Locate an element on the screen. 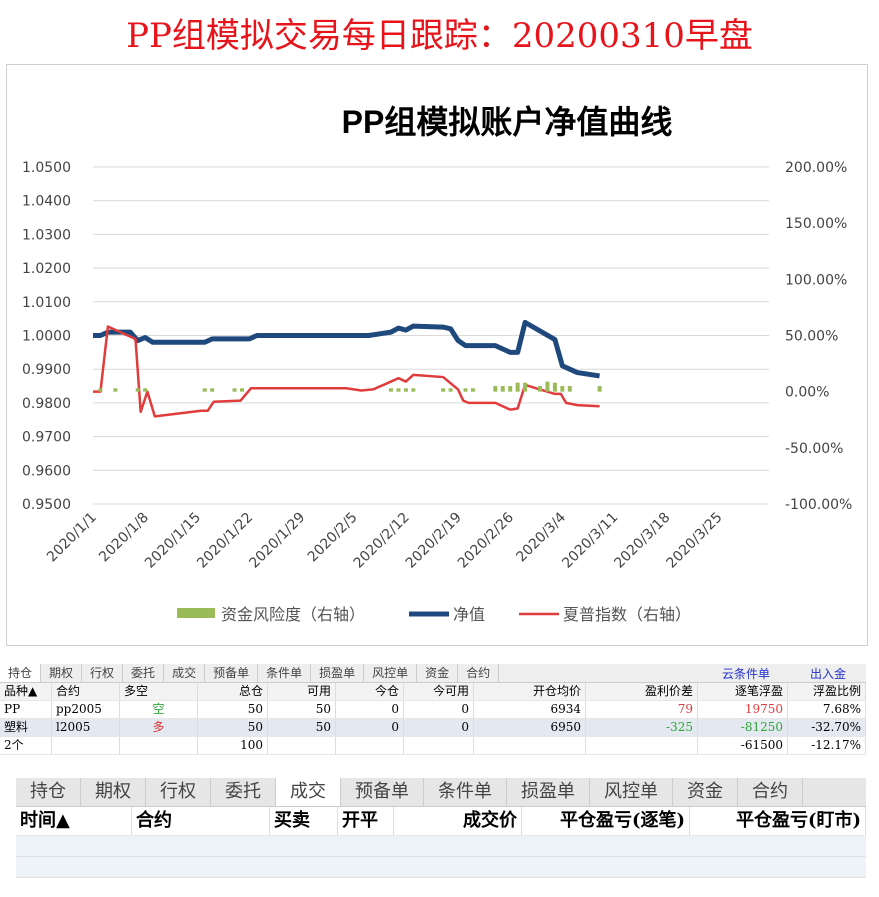  y-left-tick: 0.9800 is located at coordinates (46, 404).